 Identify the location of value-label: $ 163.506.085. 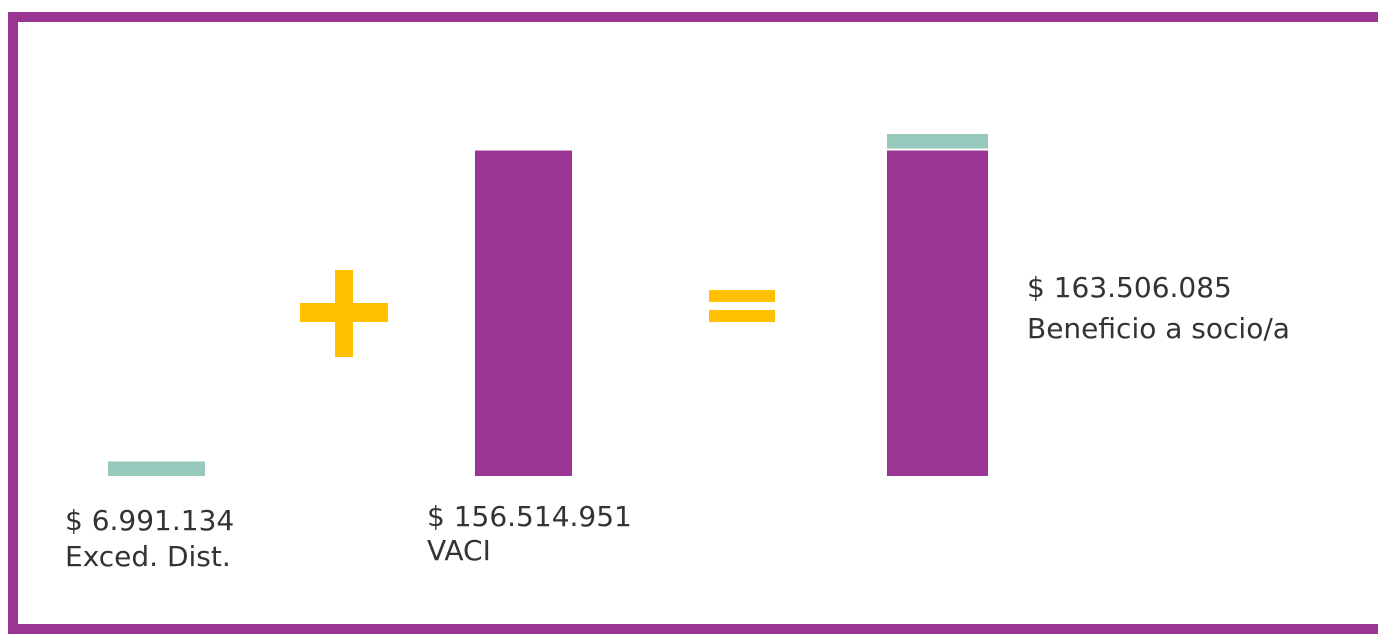
(1129, 287).